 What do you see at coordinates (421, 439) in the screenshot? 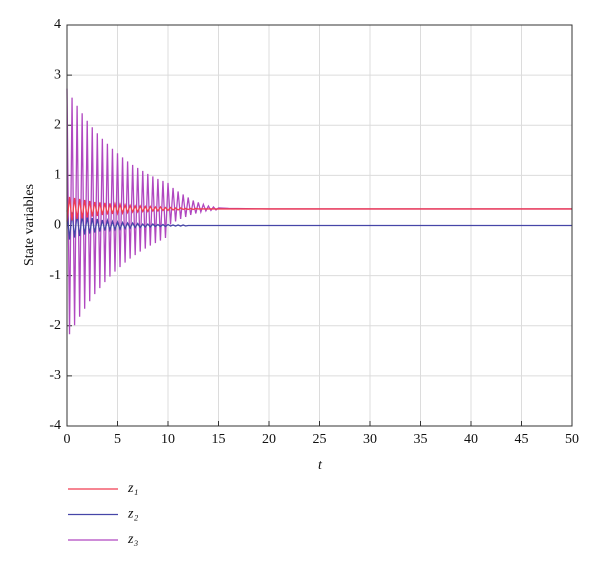
I see `x-tick-label: 35` at bounding box center [421, 439].